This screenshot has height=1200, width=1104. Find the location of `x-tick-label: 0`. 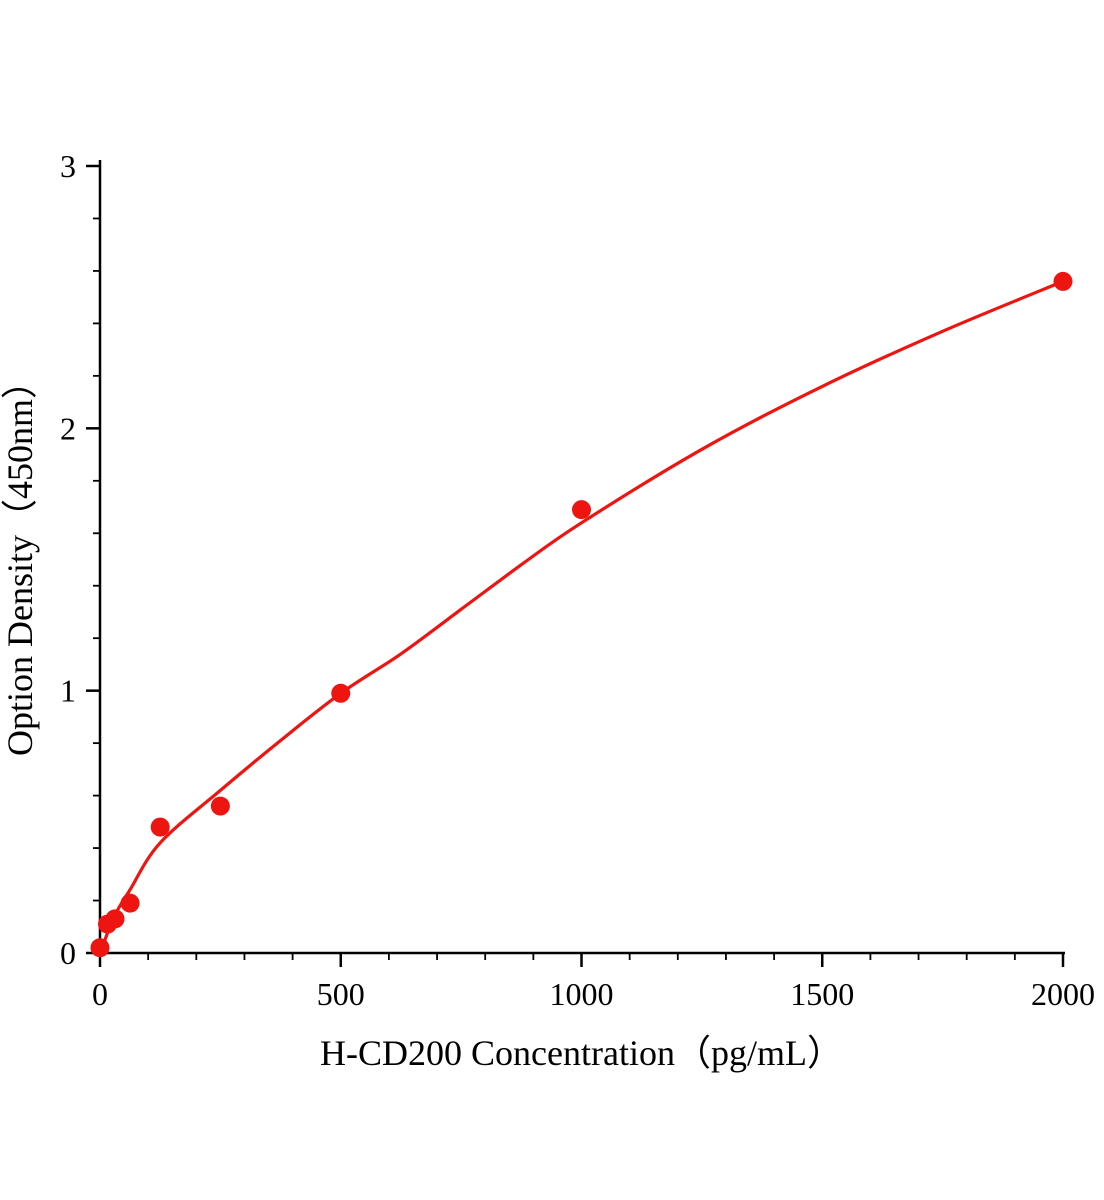

x-tick-label: 0 is located at coordinates (100, 994).